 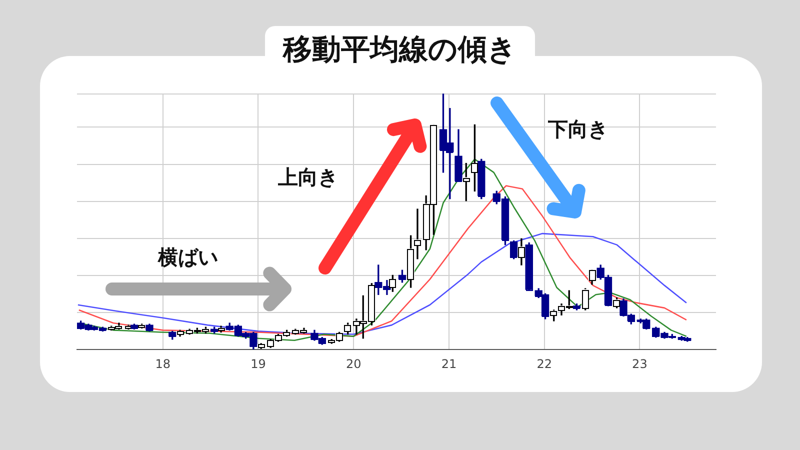 What do you see at coordinates (544, 363) in the screenshot?
I see `x-tick-label: 22` at bounding box center [544, 363].